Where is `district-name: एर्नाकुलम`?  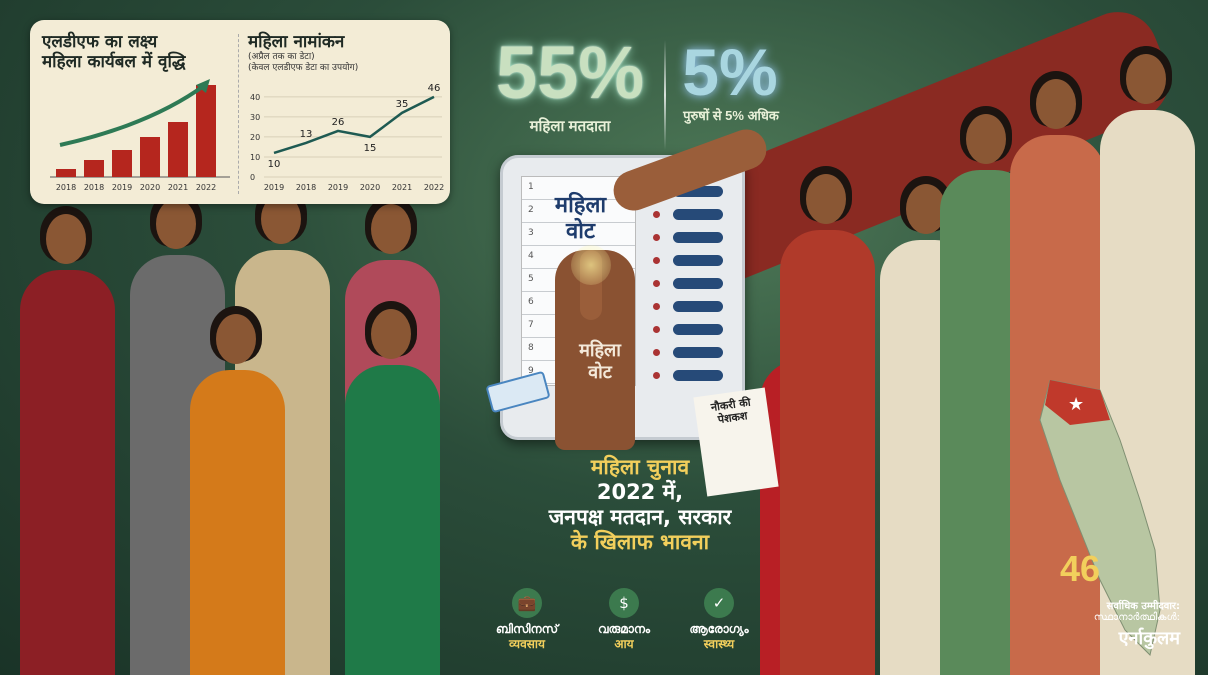
district-name: एर्नाकुलम is located at coordinates (1149, 638).